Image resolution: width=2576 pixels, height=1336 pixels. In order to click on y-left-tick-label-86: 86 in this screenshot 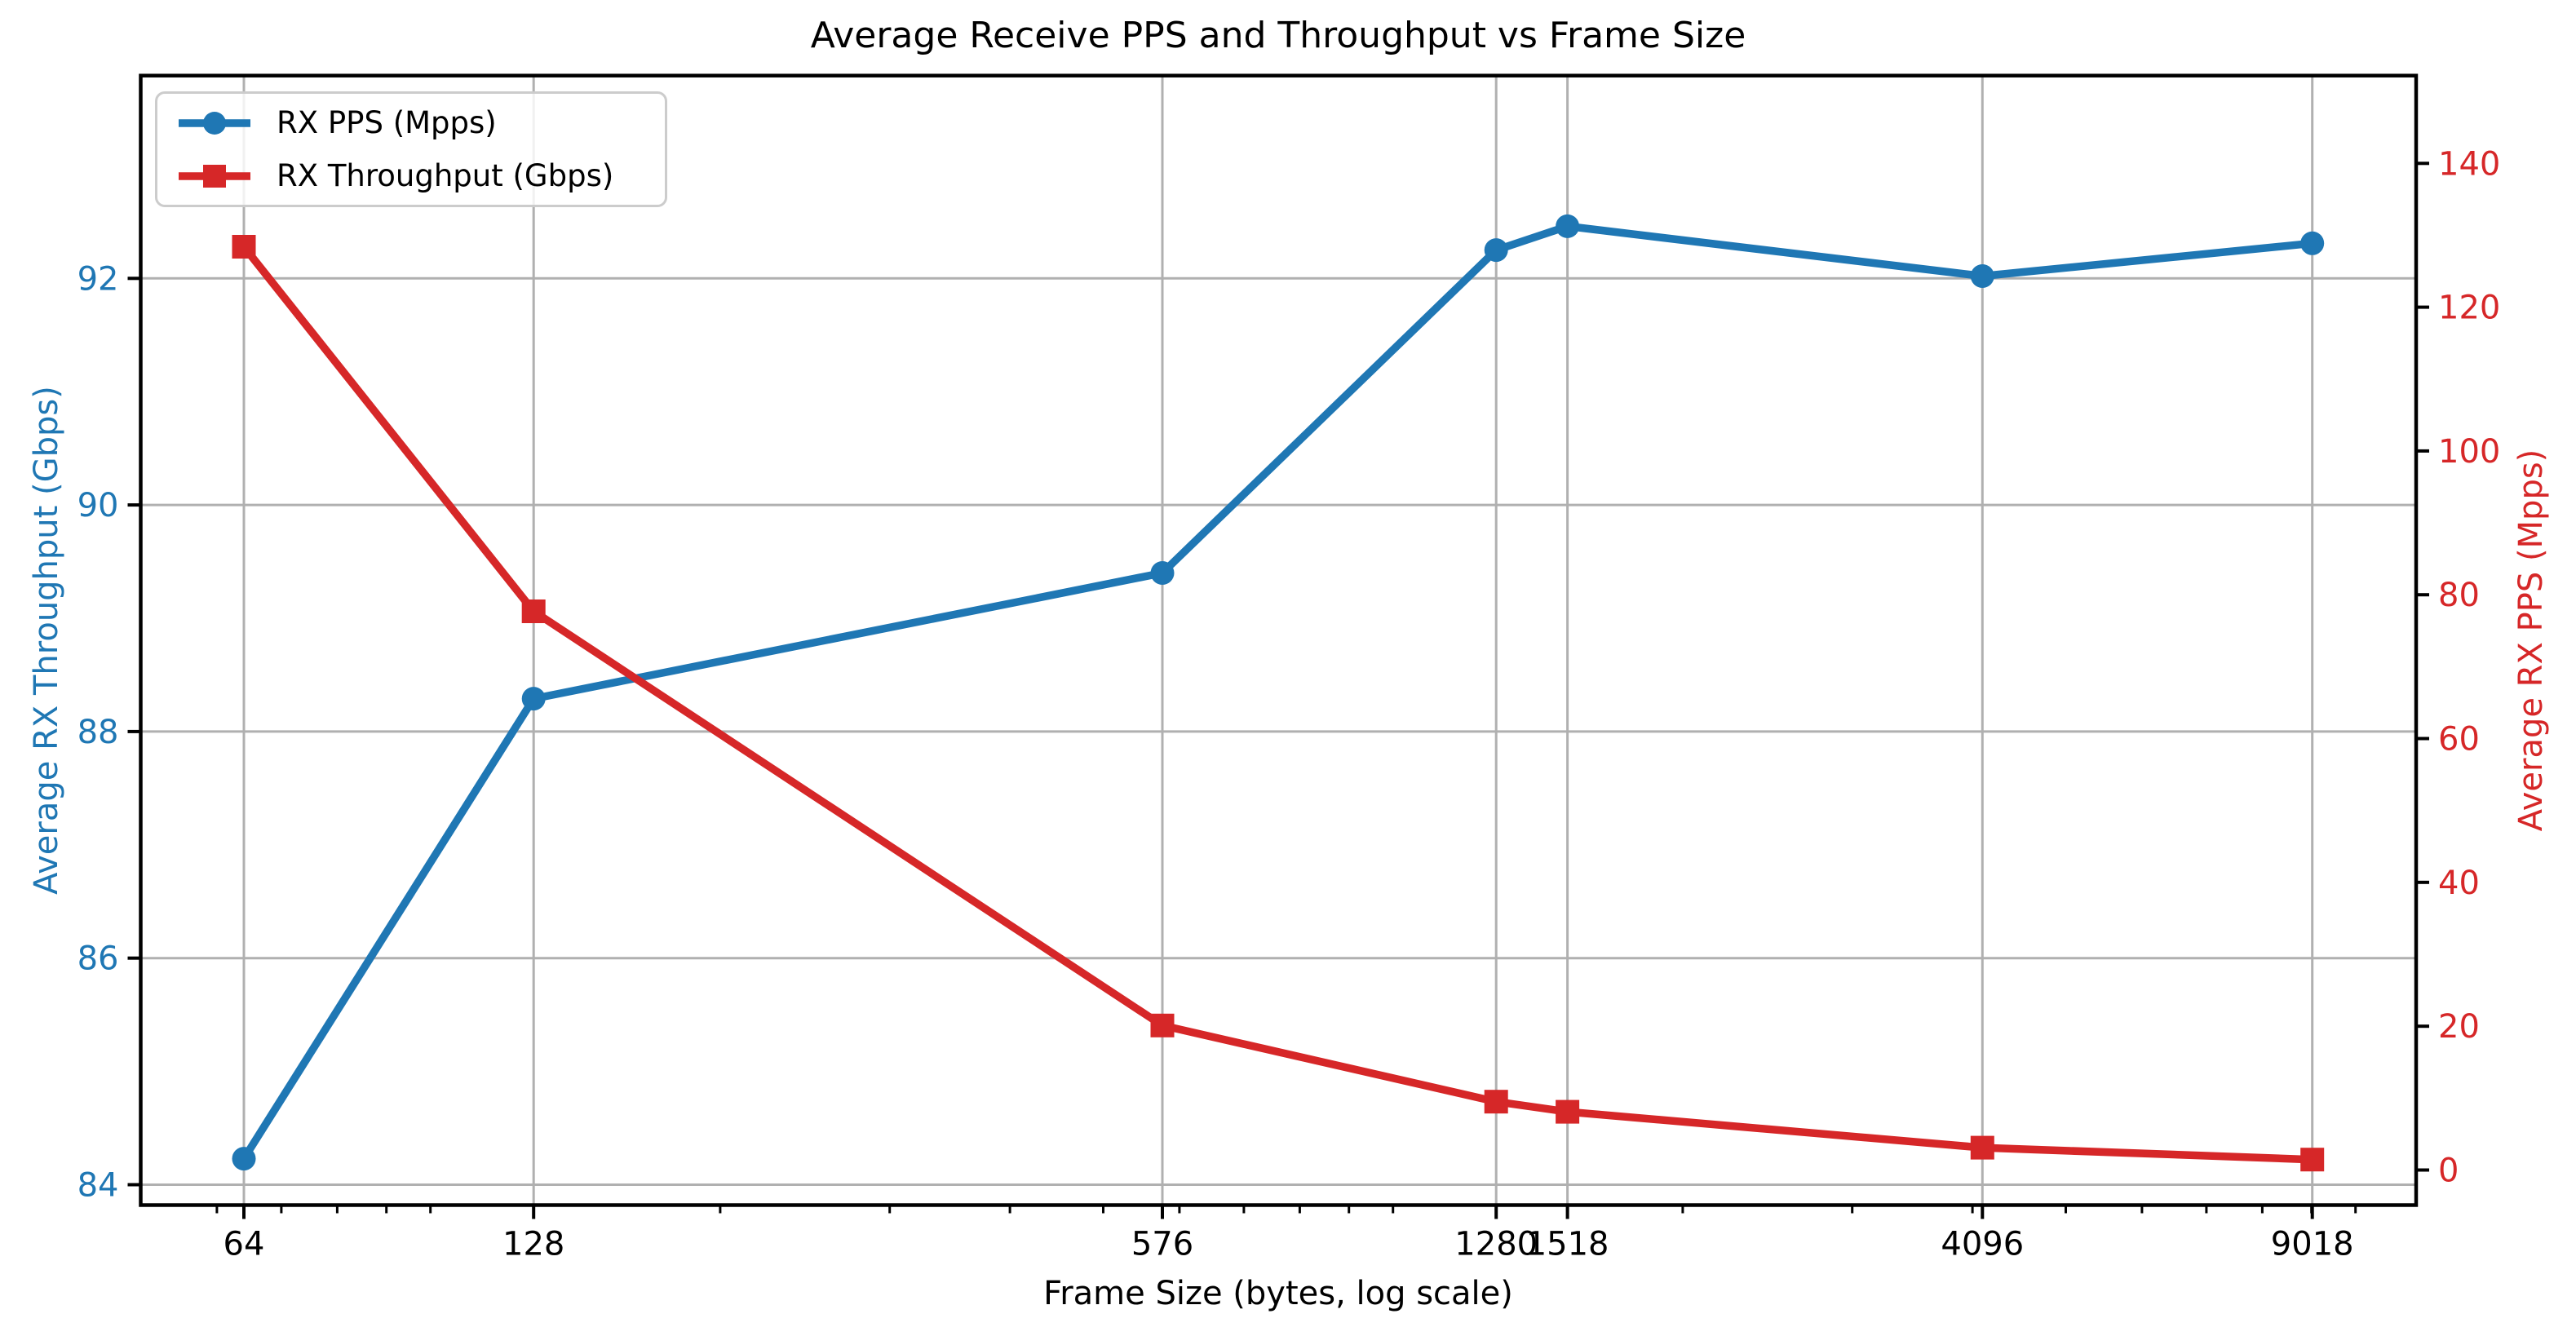, I will do `click(98, 959)`.